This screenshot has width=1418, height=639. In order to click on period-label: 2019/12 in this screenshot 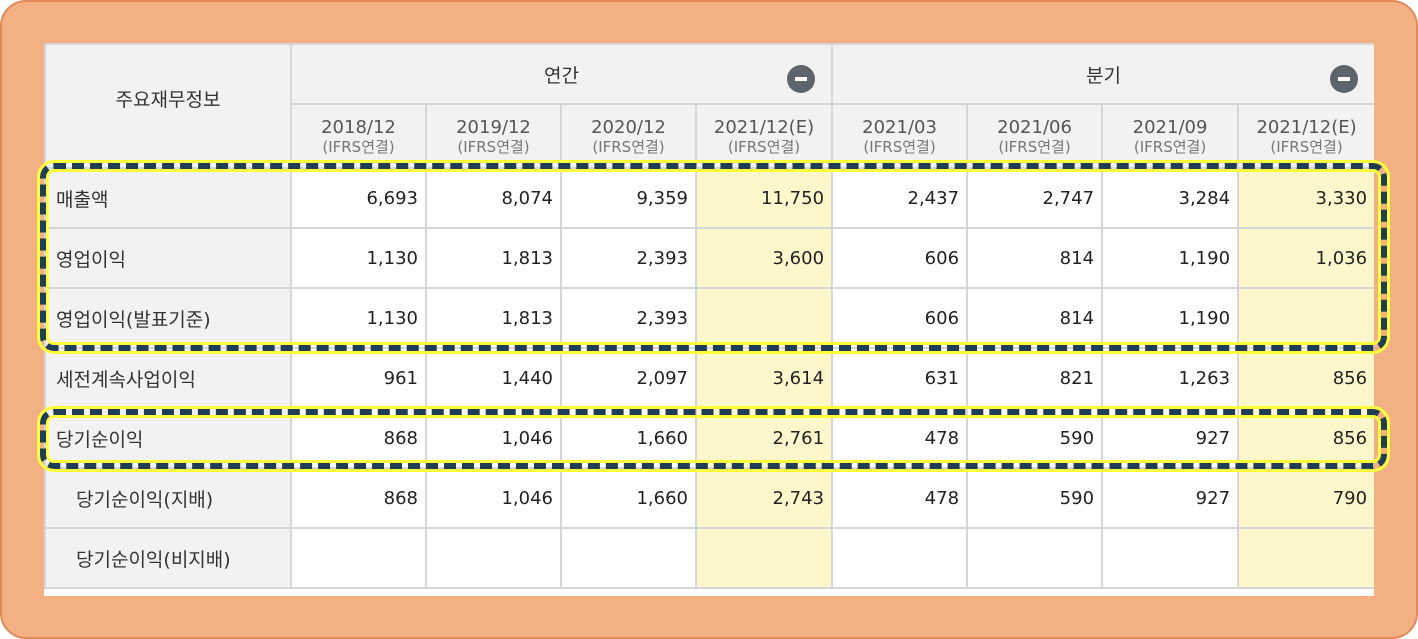, I will do `click(493, 127)`.